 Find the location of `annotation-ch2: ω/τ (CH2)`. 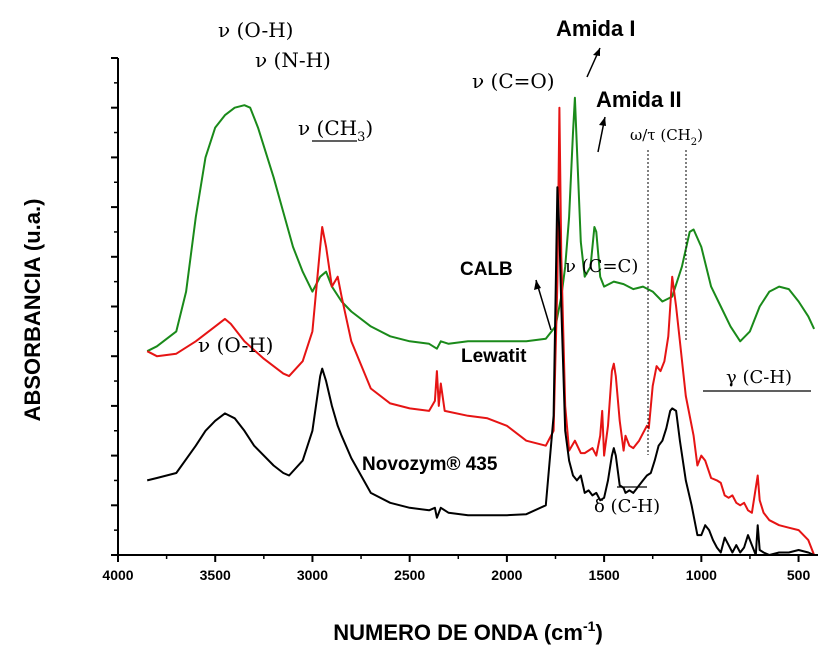

annotation-ch2: ω/τ (CH2) is located at coordinates (666, 137).